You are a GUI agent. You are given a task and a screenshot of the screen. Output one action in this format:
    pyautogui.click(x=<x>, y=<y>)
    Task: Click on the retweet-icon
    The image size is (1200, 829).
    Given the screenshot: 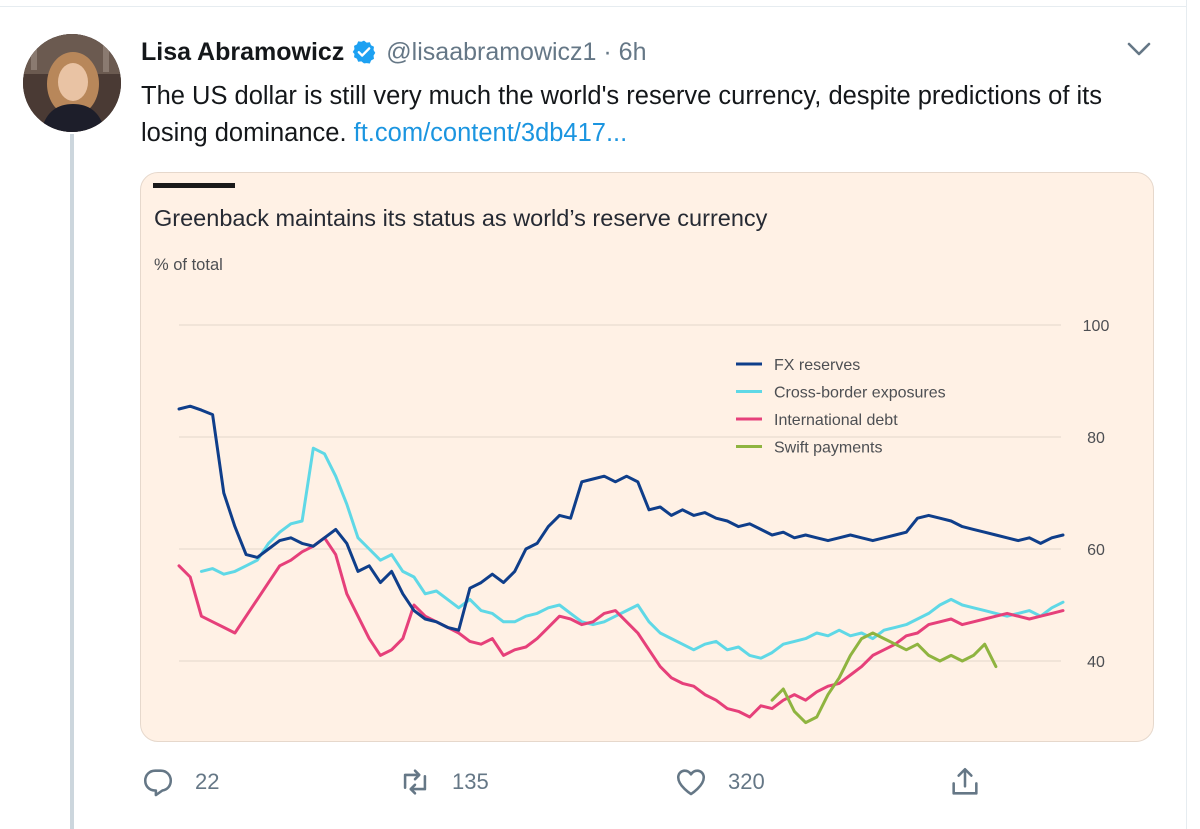 What is the action you would take?
    pyautogui.click(x=415, y=782)
    